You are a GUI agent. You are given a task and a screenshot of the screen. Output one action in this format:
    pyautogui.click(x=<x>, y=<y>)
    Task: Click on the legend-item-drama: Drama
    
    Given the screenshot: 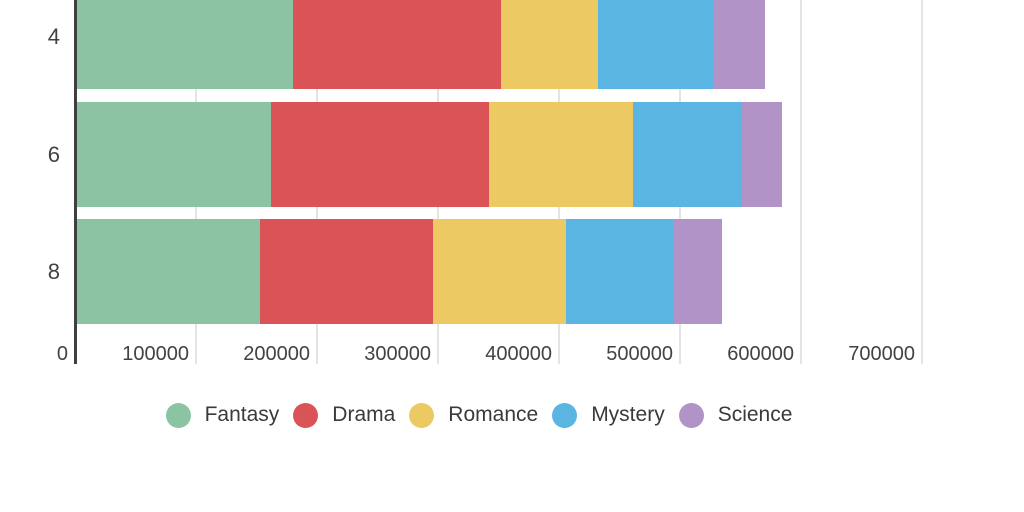 What is the action you would take?
    pyautogui.click(x=344, y=415)
    